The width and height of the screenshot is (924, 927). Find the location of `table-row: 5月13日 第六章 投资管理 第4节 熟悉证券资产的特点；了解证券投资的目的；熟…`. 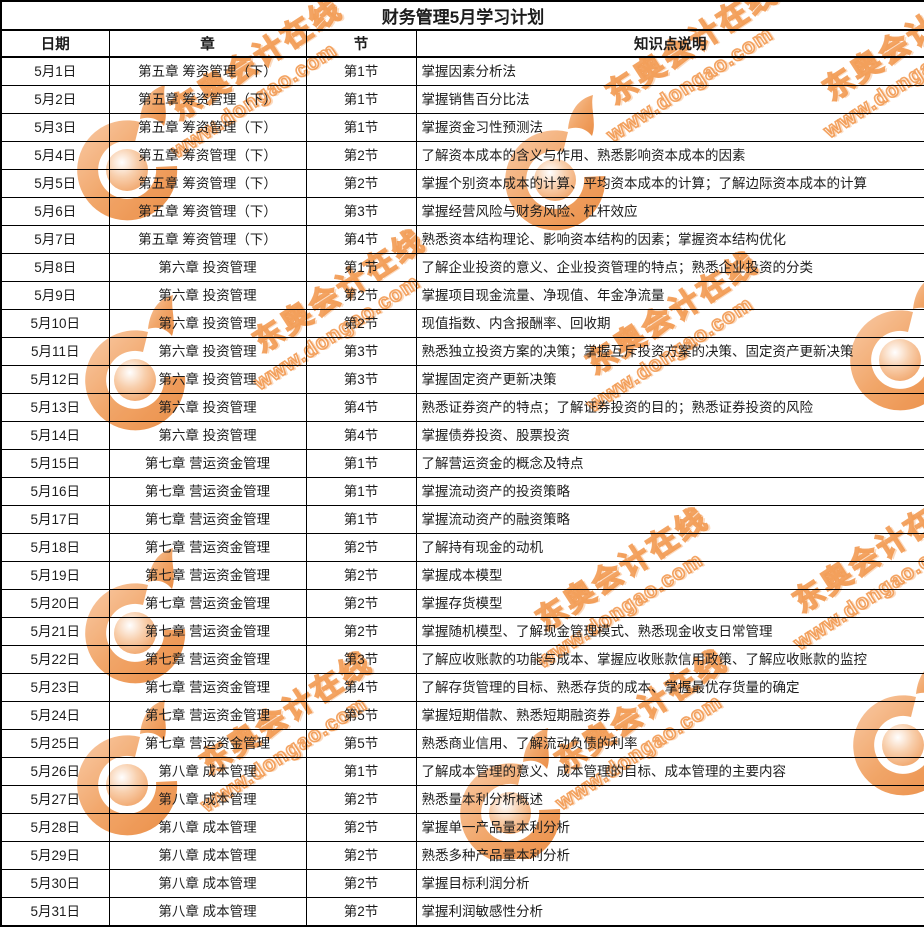

table-row: 5月13日 第六章 投资管理 第4节 熟悉证券资产的特点；了解证券投资的目的；熟… is located at coordinates (462, 407).